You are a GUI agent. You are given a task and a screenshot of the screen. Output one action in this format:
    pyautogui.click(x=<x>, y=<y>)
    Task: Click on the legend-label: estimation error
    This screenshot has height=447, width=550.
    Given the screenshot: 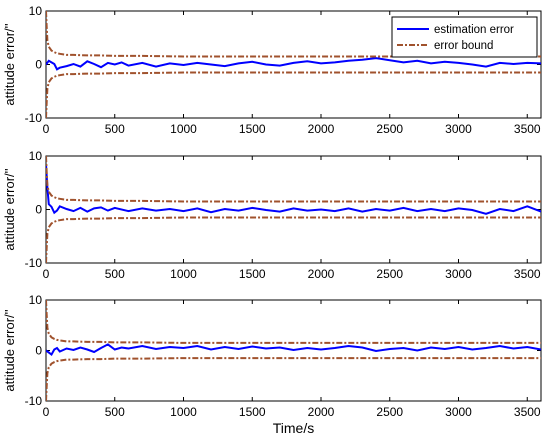 What is the action you would take?
    pyautogui.click(x=474, y=30)
    